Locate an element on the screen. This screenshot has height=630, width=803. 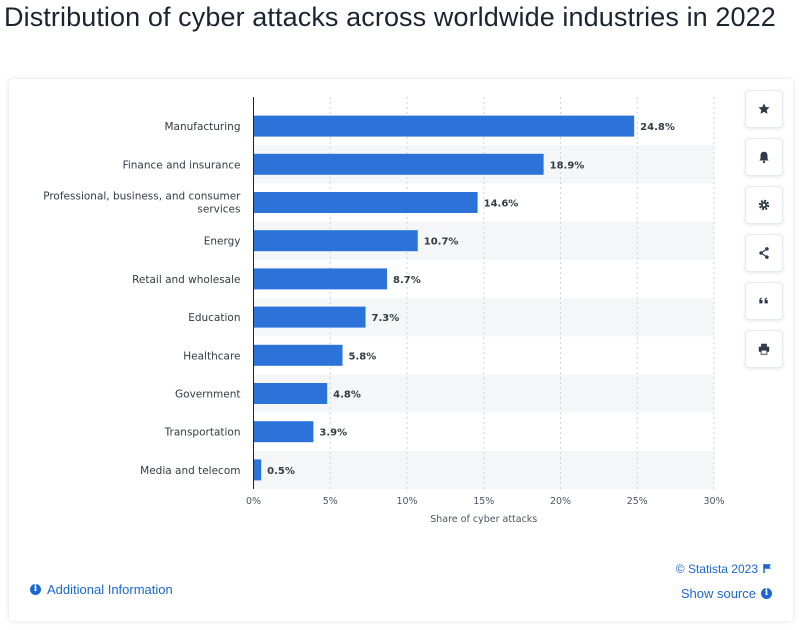
category-label: Government is located at coordinates (207, 395).